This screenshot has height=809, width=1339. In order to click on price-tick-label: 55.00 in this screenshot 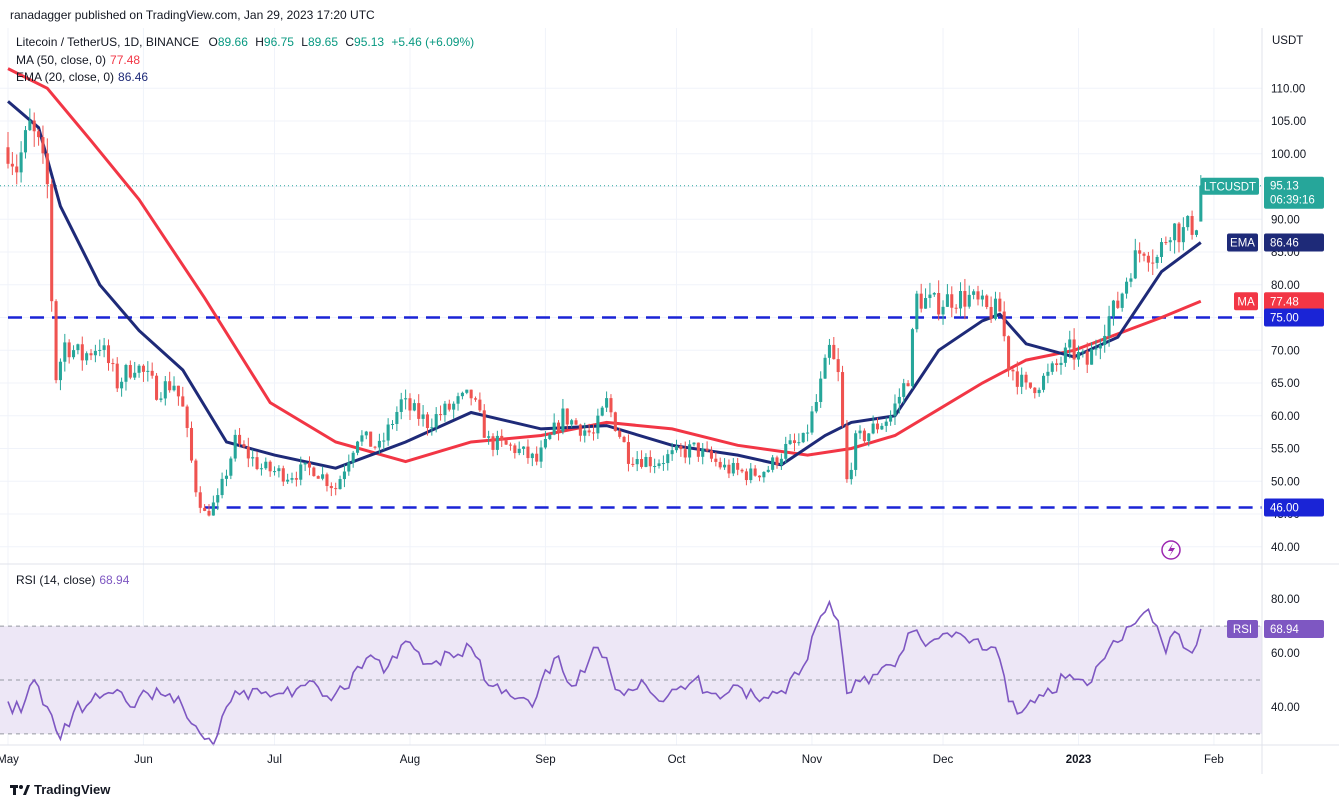, I will do `click(1285, 450)`.